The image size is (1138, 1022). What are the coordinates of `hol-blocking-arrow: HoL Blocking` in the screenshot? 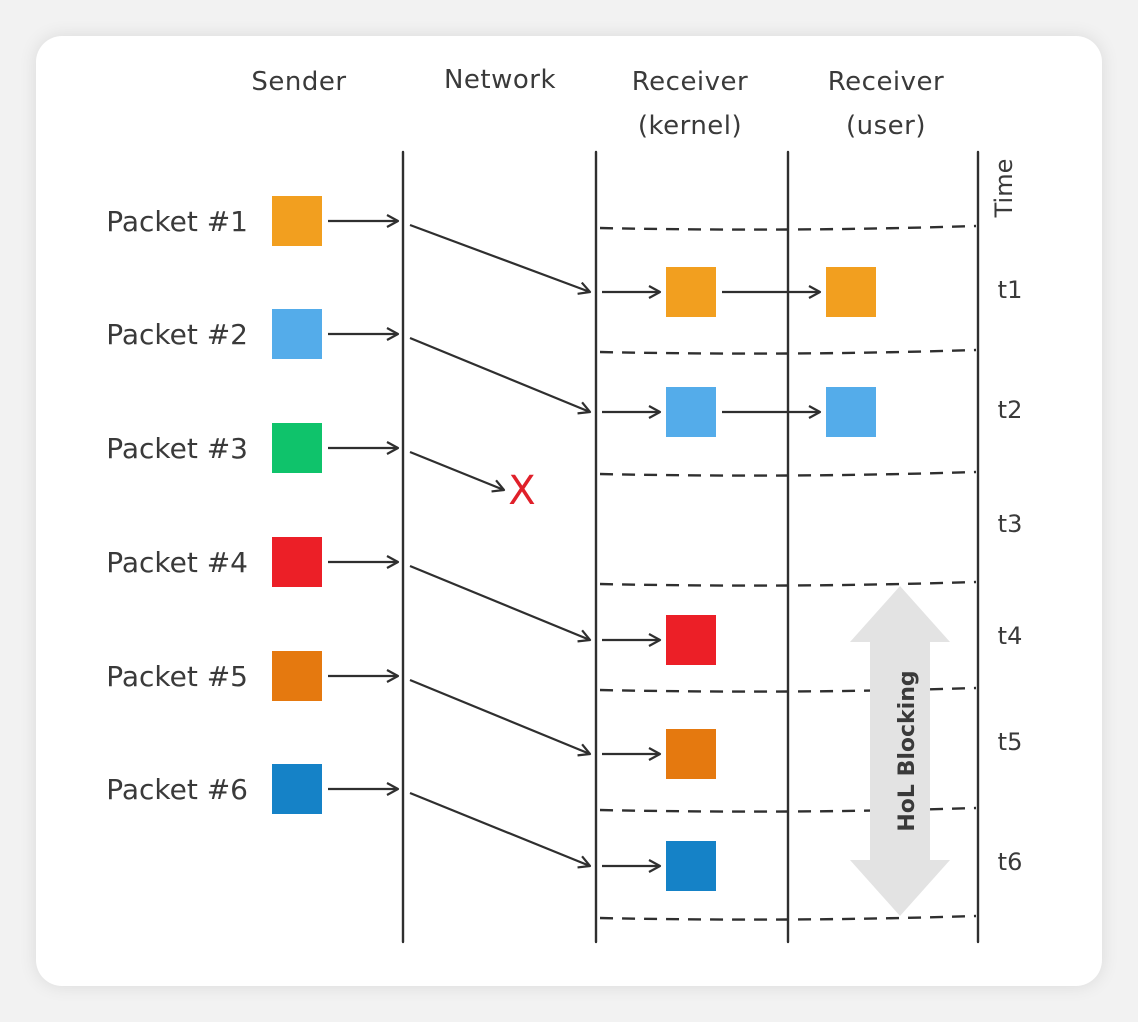 It's located at (900, 751).